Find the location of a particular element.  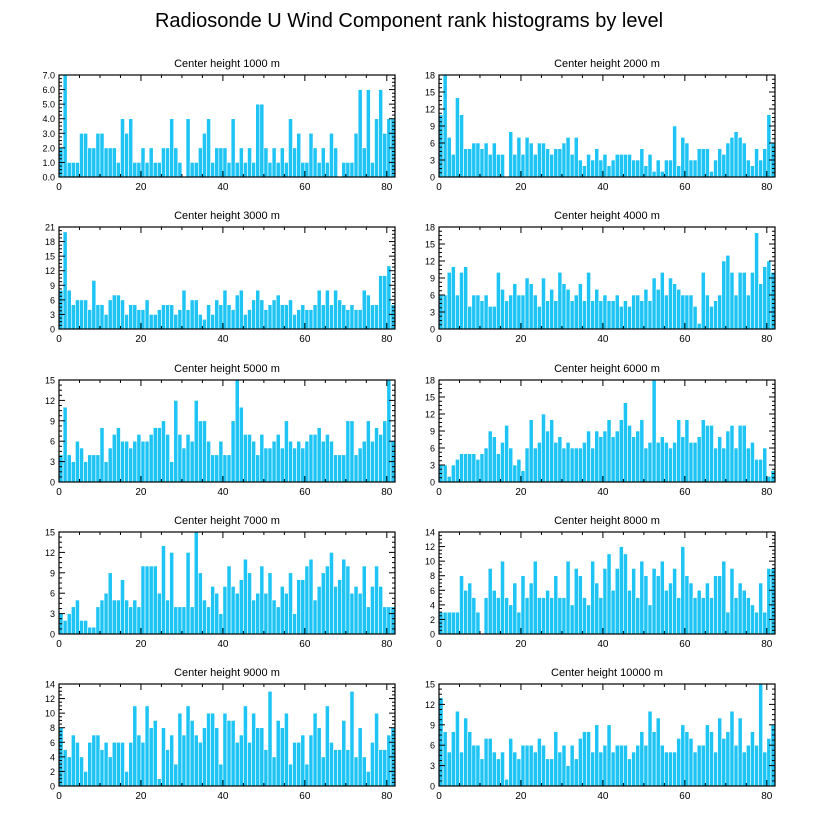

y-tick-label: 18 is located at coordinates (430, 381).